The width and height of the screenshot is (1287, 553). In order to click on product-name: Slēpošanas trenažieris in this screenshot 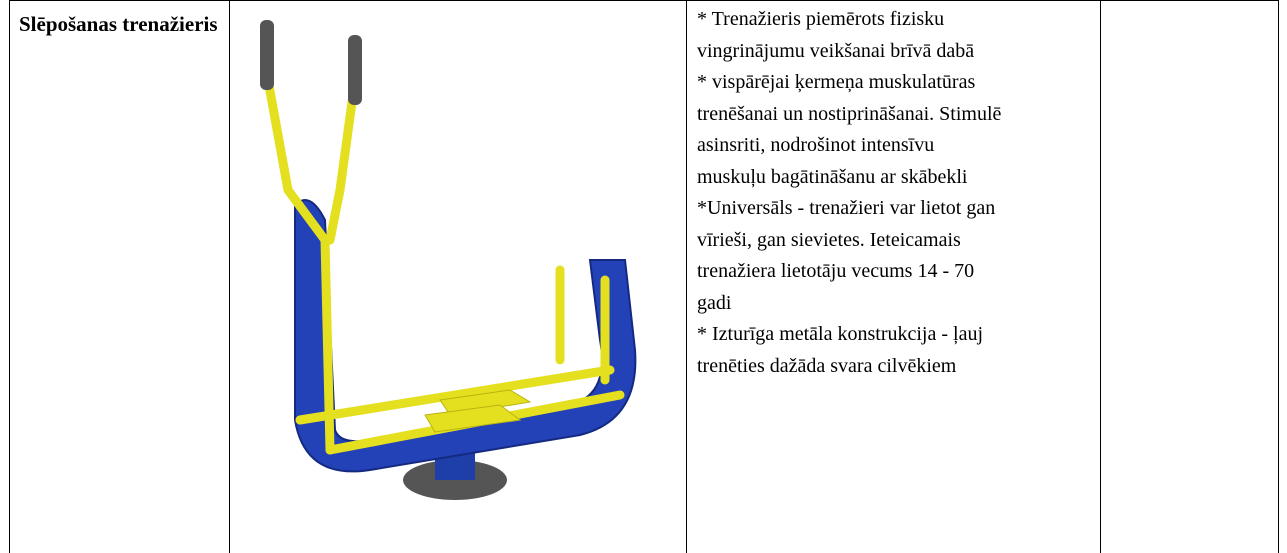, I will do `click(118, 24)`.